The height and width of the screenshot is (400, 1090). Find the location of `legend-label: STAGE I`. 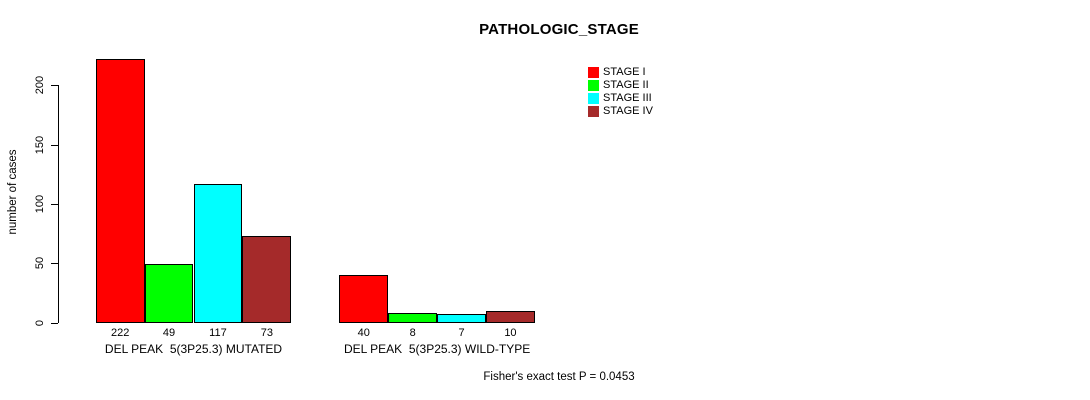

legend-label: STAGE I is located at coordinates (624, 72).